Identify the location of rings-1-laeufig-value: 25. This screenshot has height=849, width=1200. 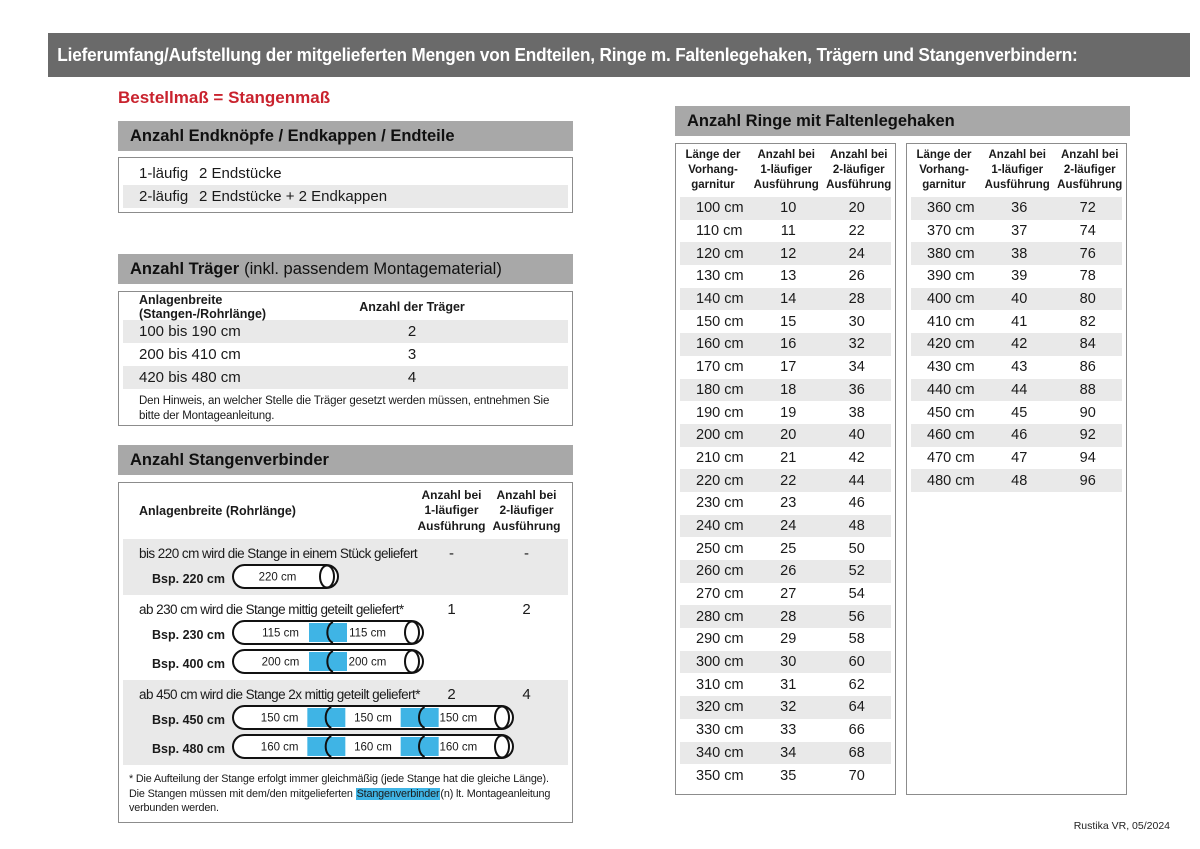
(788, 548).